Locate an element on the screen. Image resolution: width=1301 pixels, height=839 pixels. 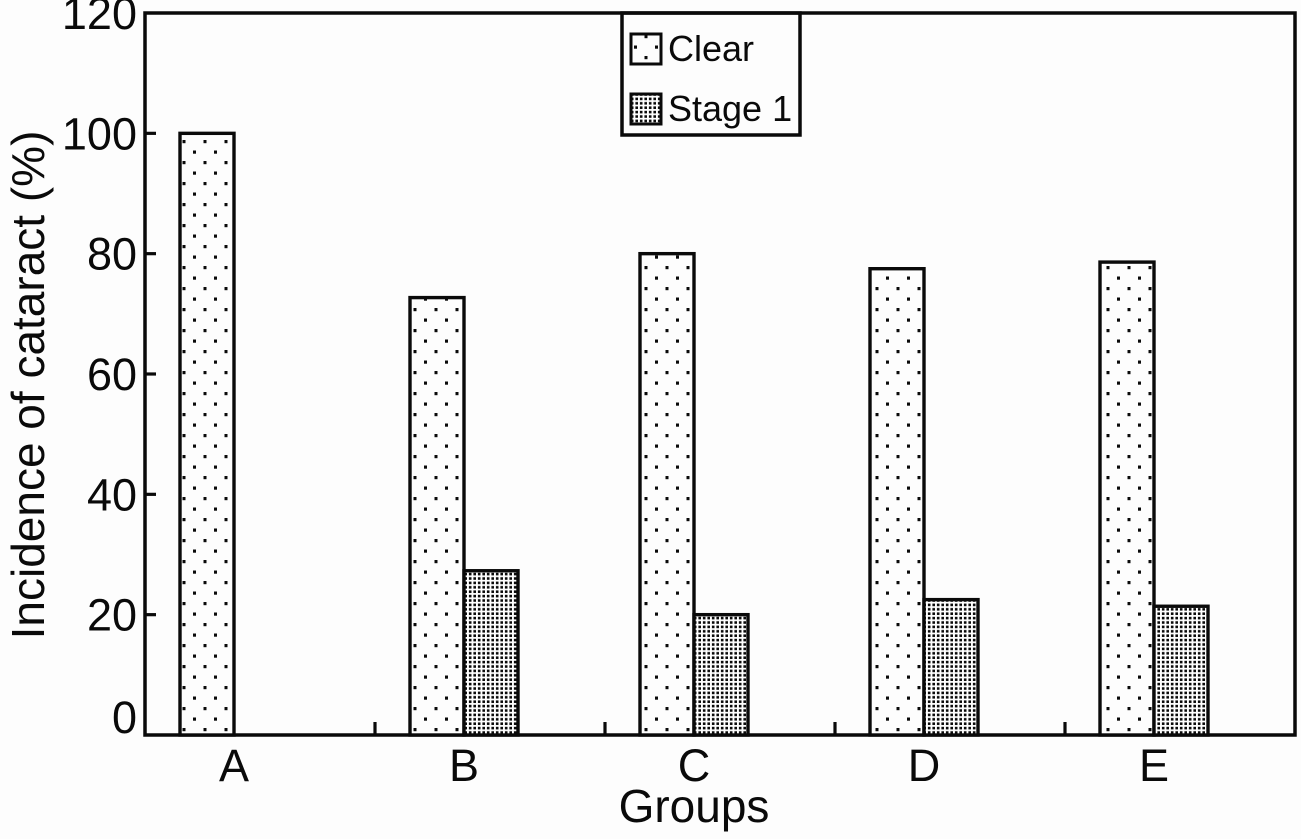
y-axis-ticks-group is located at coordinates (150, 374).